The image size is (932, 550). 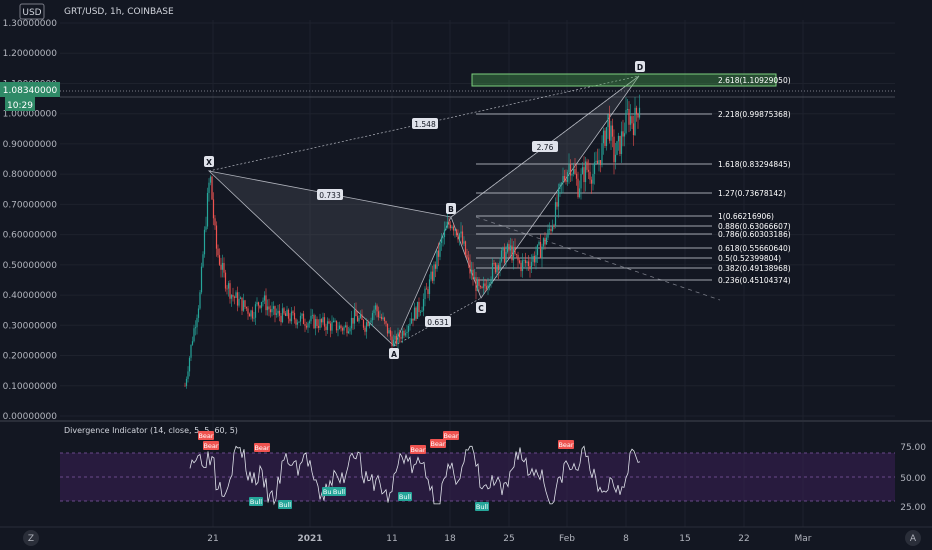 What do you see at coordinates (309, 539) in the screenshot?
I see `time-tick-label: 2021` at bounding box center [309, 539].